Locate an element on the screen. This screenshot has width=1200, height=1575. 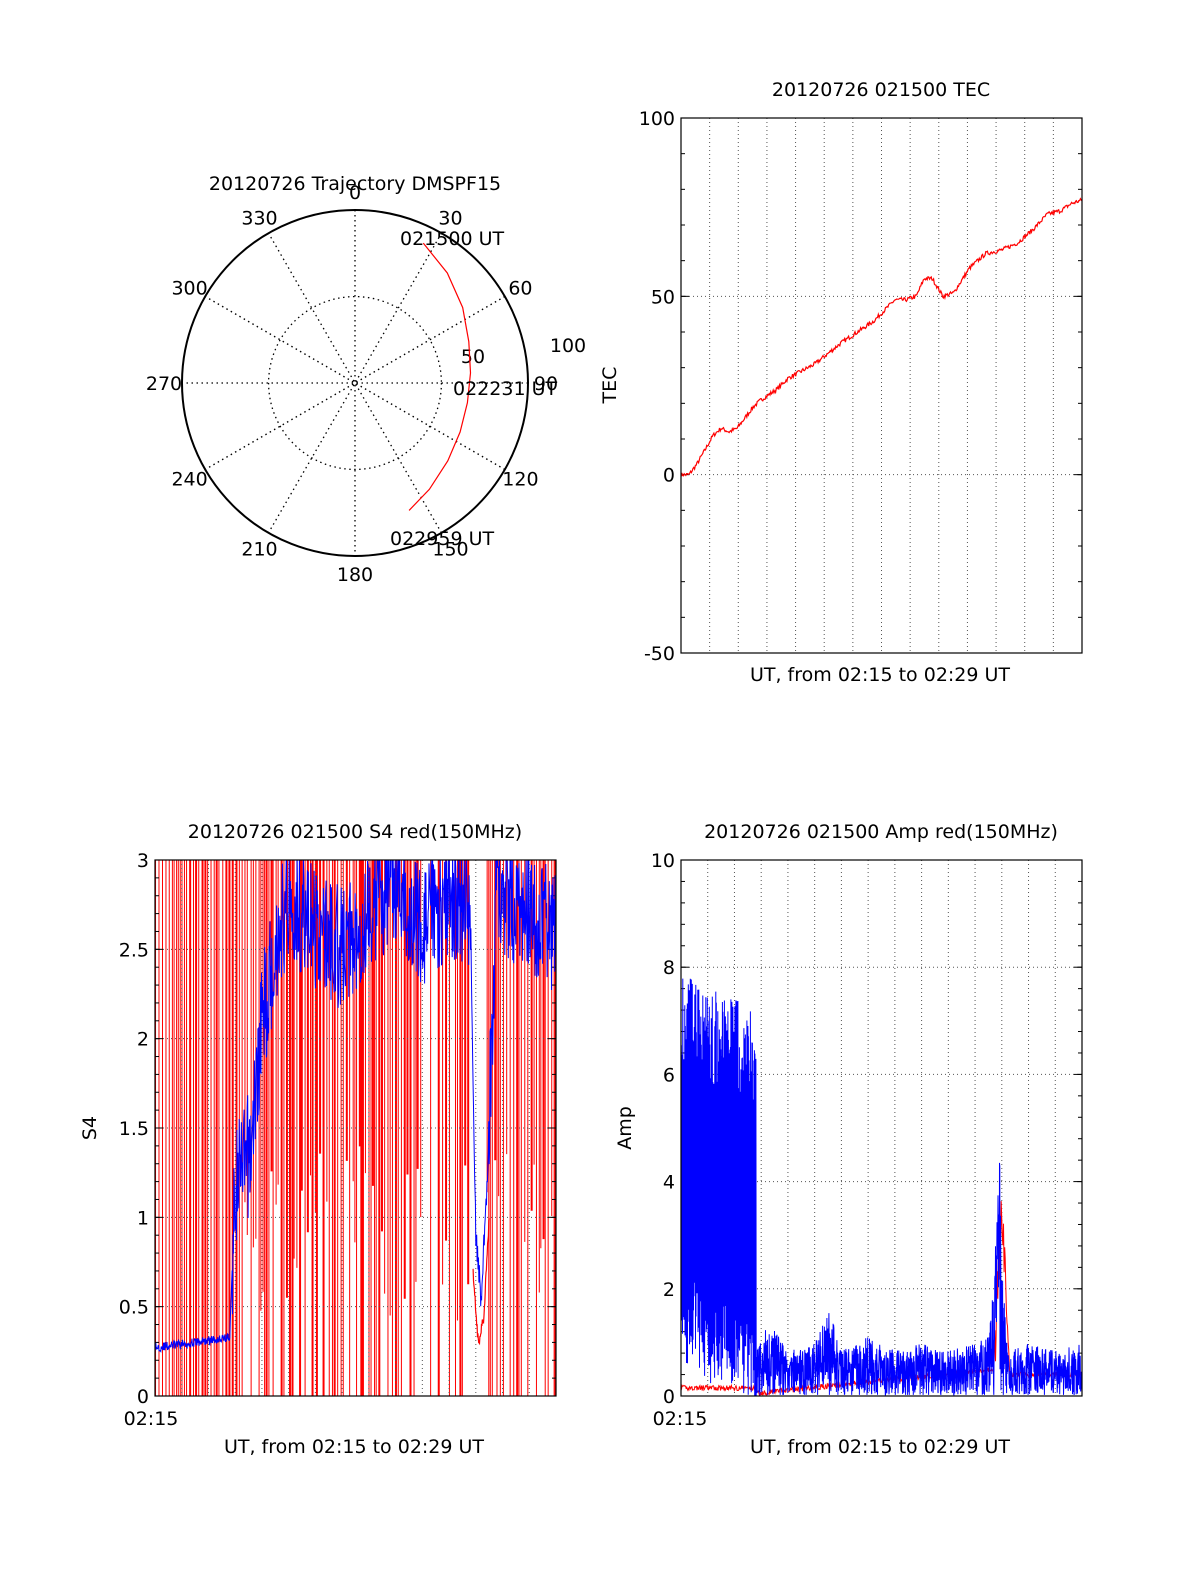
y-tick-label: 4 is located at coordinates (669, 1183).